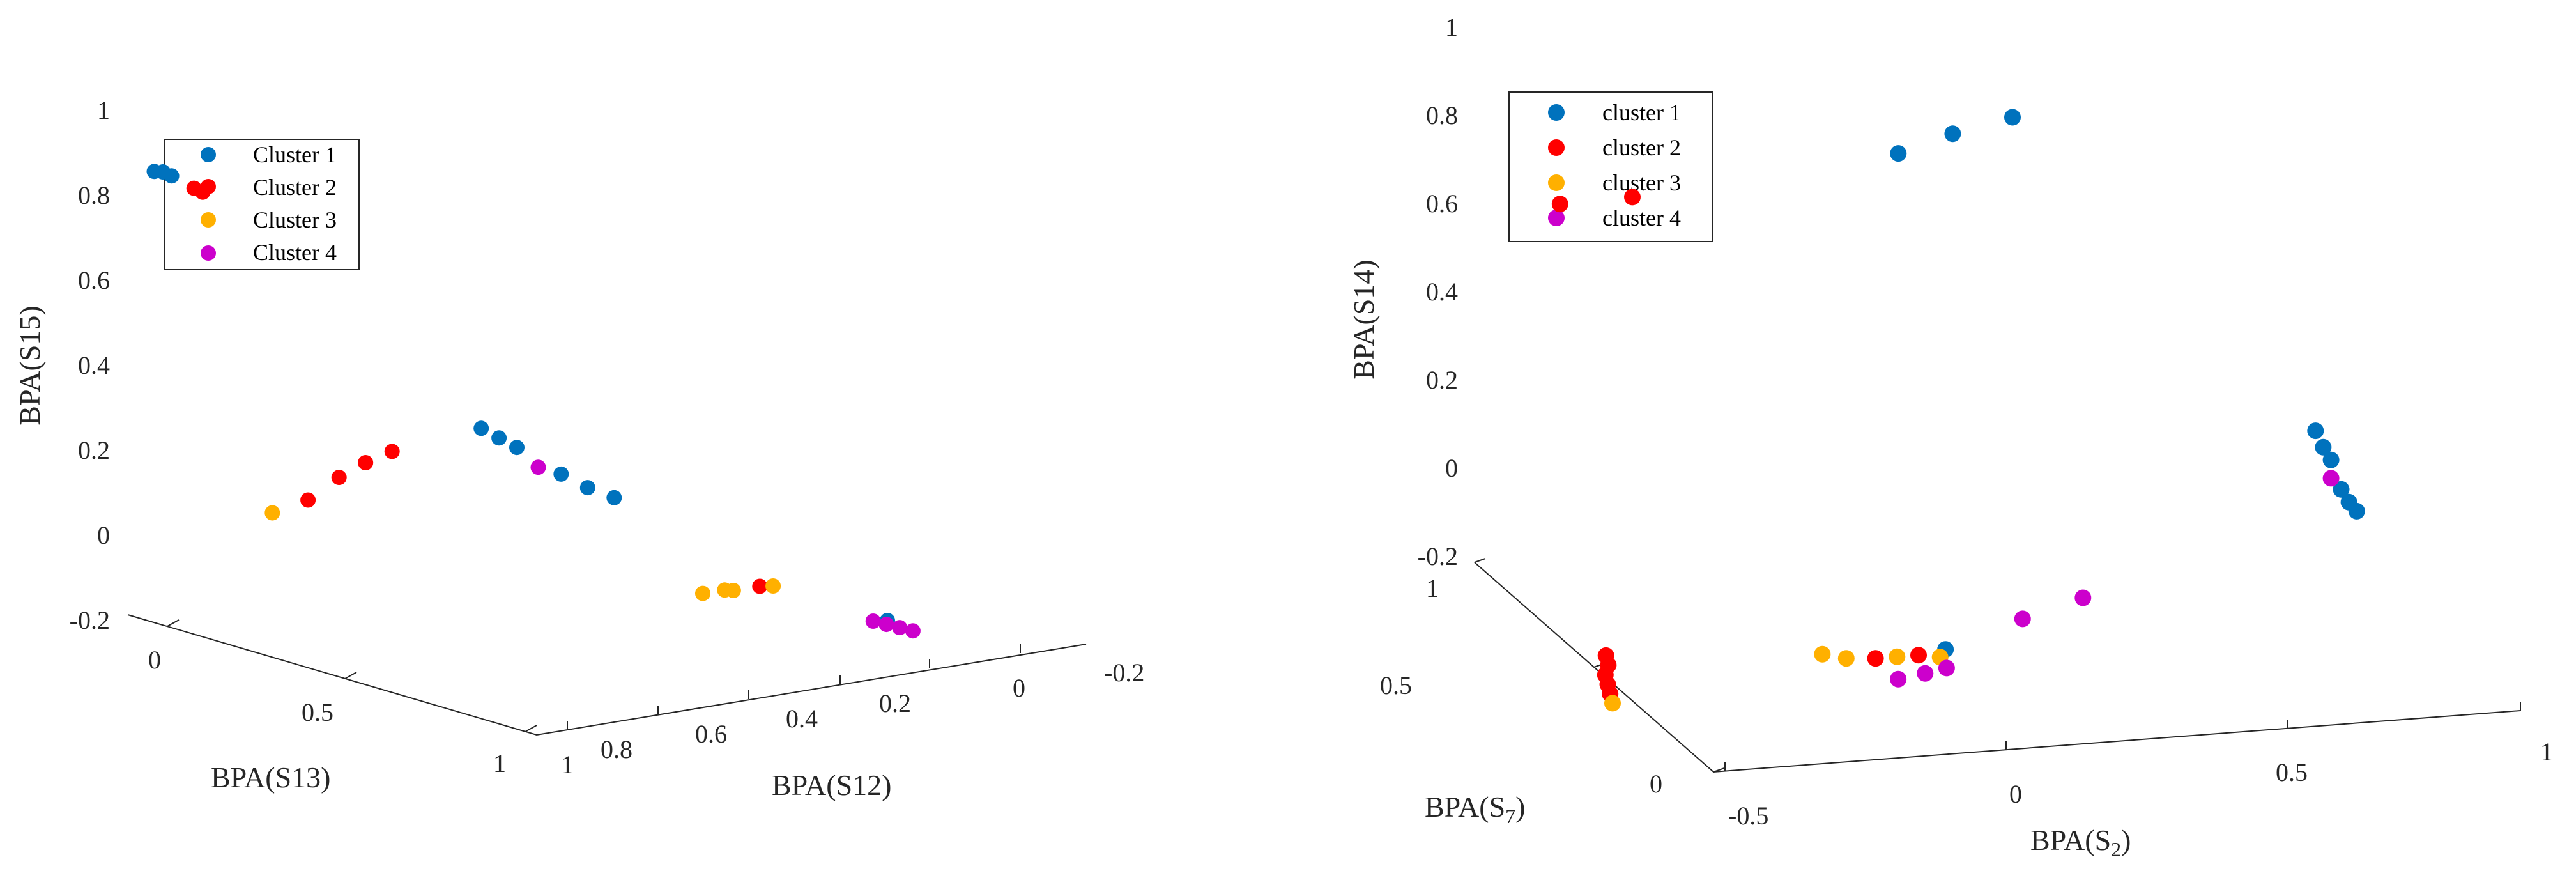 This screenshot has width=2576, height=887. What do you see at coordinates (1641, 183) in the screenshot?
I see `right-legend-label-3: cluster 3` at bounding box center [1641, 183].